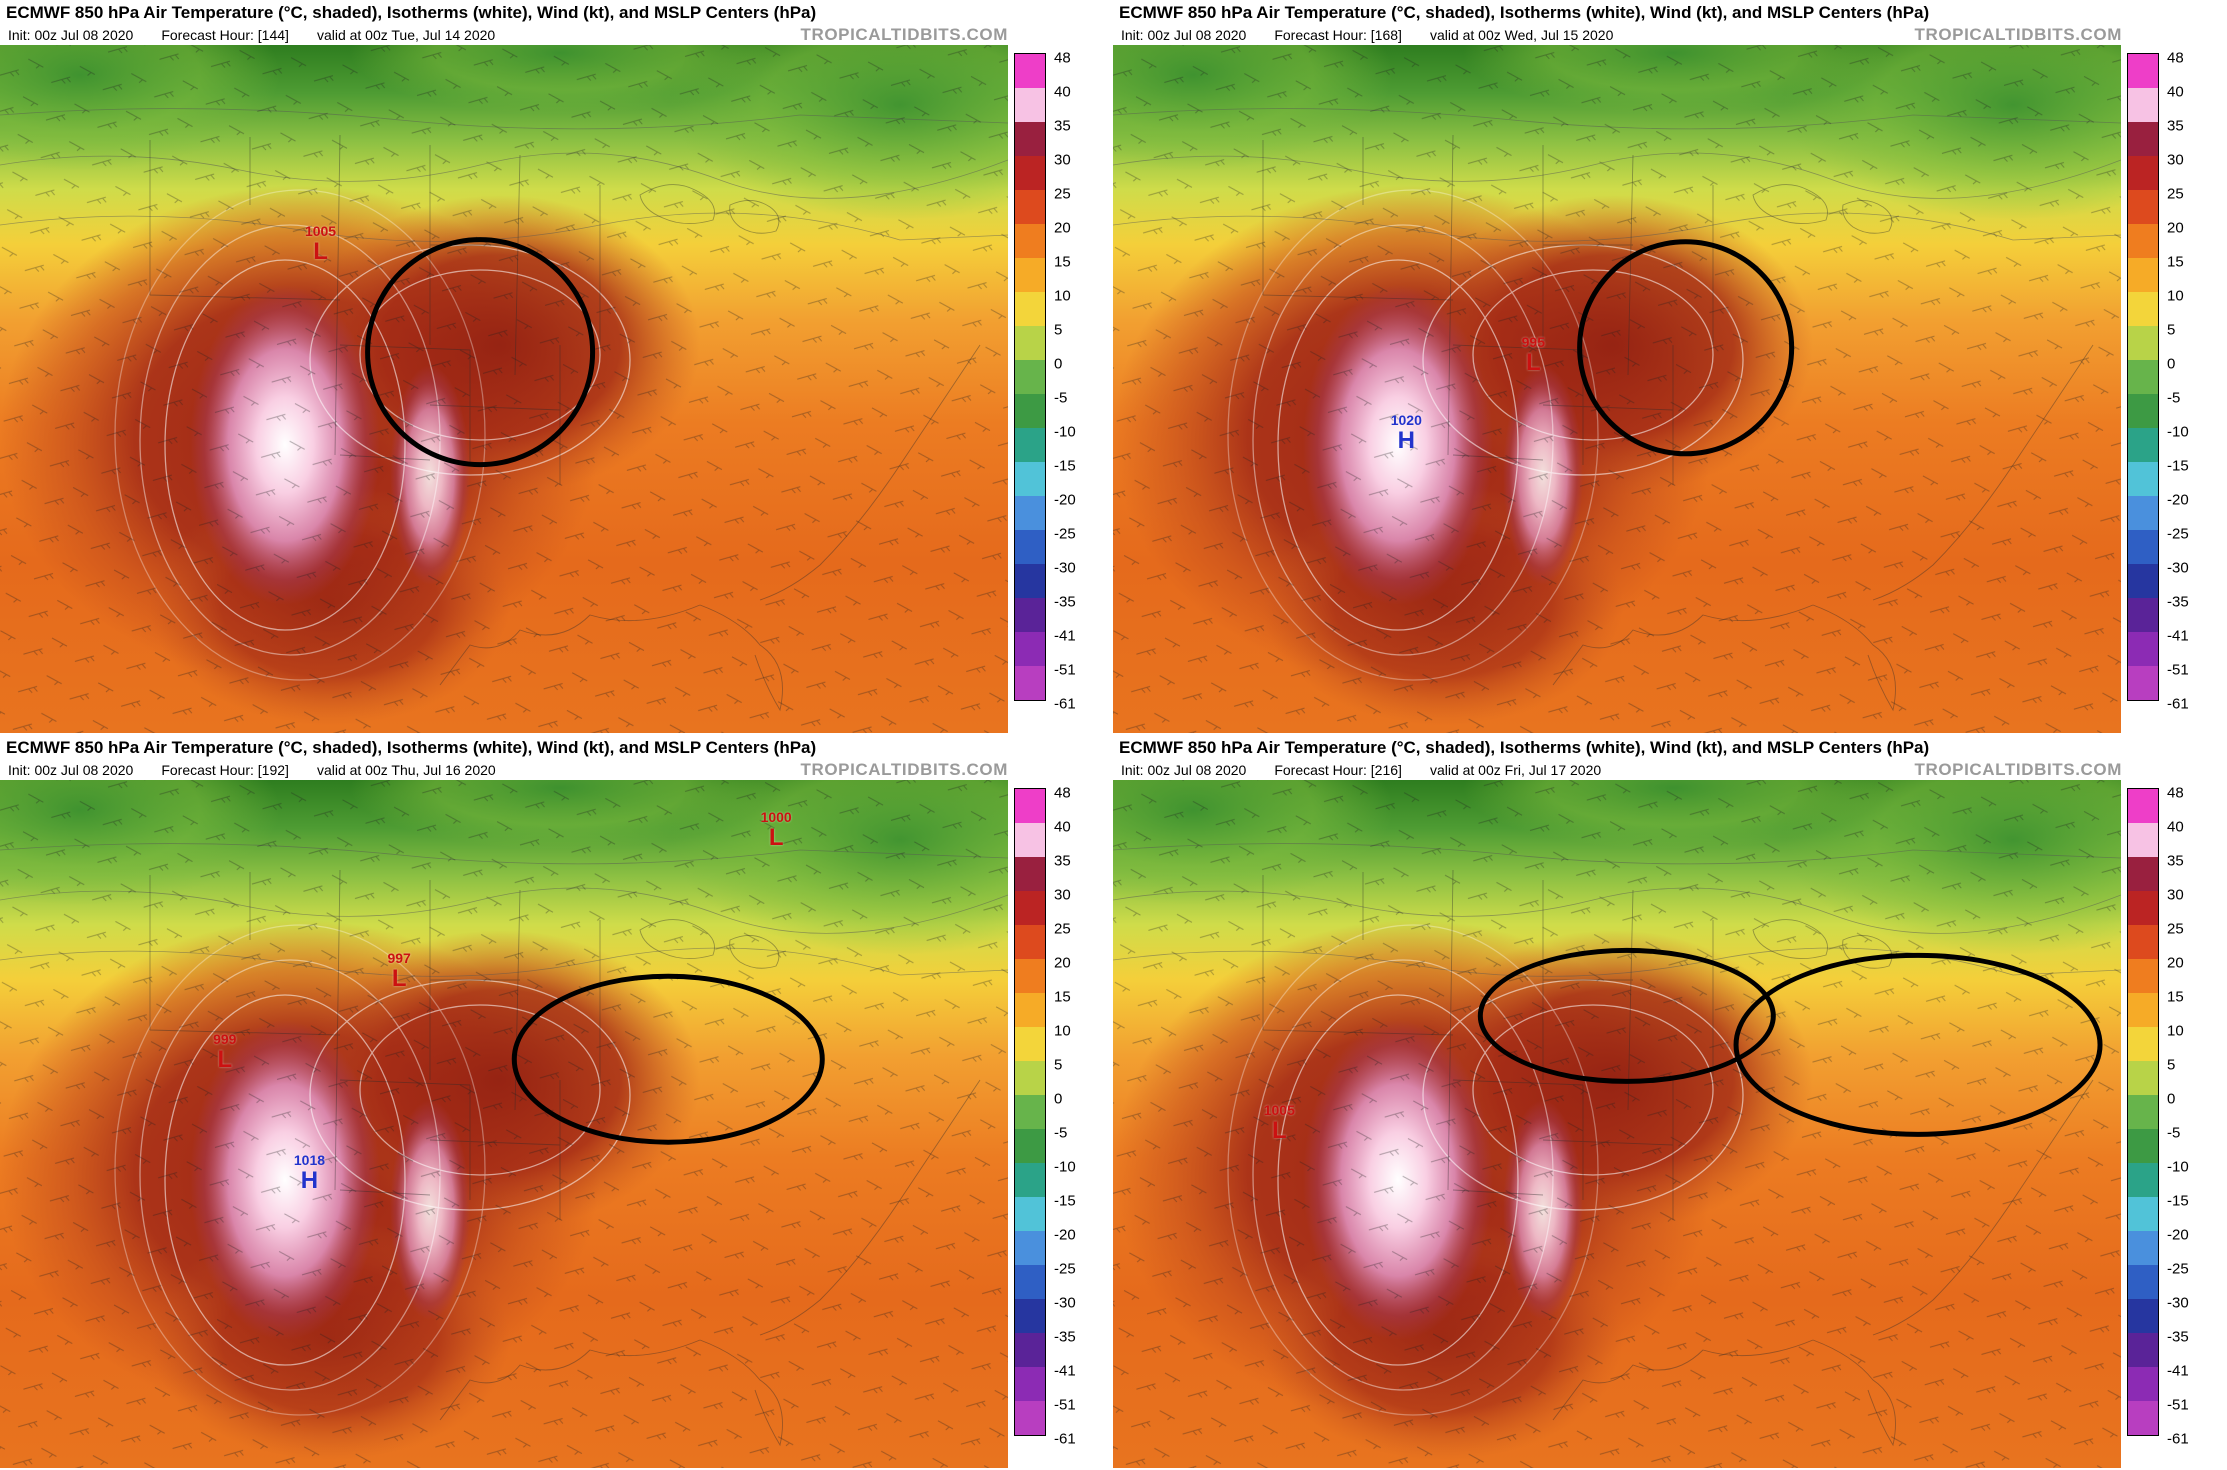 The width and height of the screenshot is (2227, 1470). Describe the element at coordinates (309, 1159) in the screenshot. I see `pressure-value: 1018` at that location.